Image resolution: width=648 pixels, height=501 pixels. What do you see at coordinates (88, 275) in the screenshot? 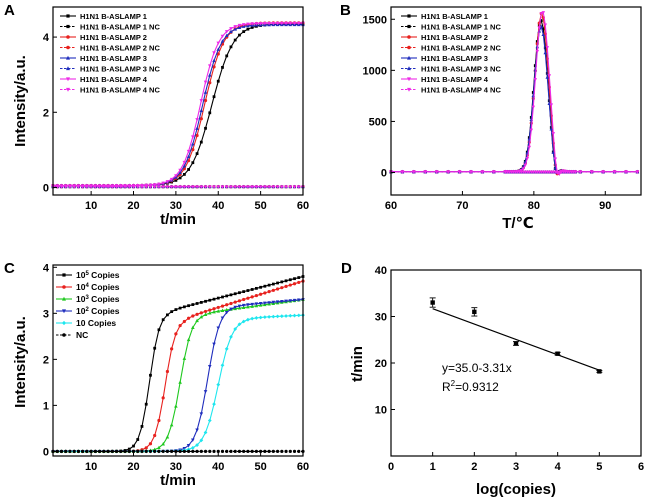
I see `legend-item: 105 Copies` at bounding box center [88, 275].